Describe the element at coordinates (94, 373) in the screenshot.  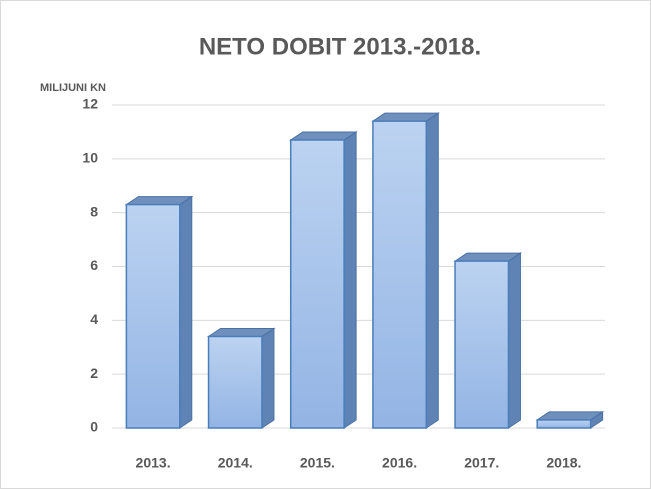
I see `y-tick-label: 2` at that location.